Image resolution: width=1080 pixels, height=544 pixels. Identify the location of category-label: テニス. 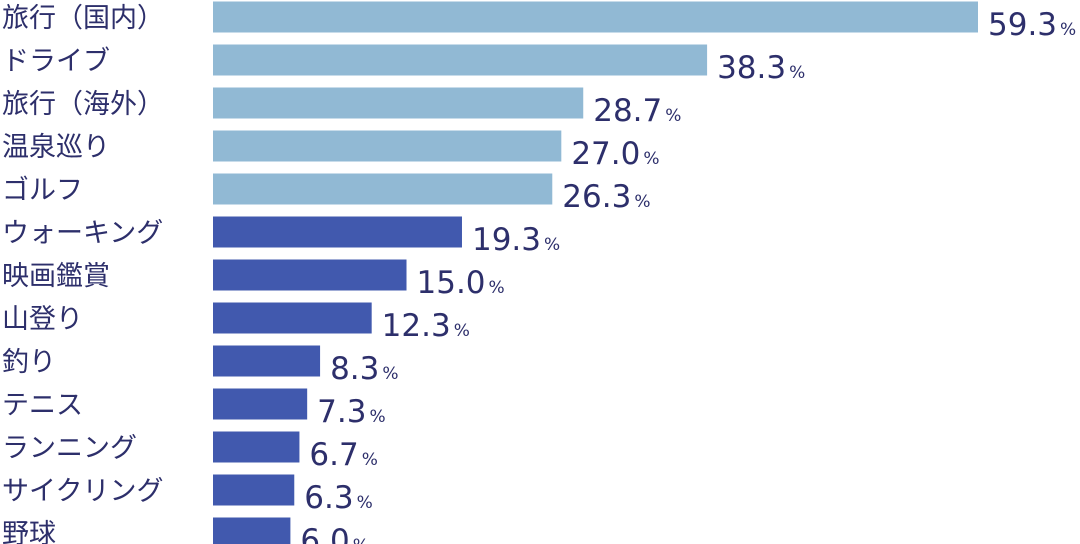
(42, 405).